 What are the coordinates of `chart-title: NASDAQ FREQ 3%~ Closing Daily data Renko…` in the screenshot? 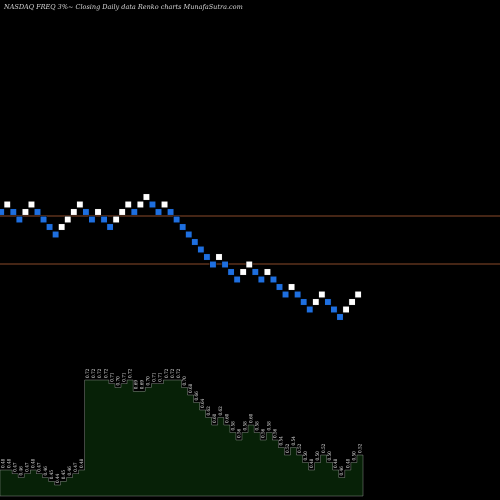 It's located at (123, 7).